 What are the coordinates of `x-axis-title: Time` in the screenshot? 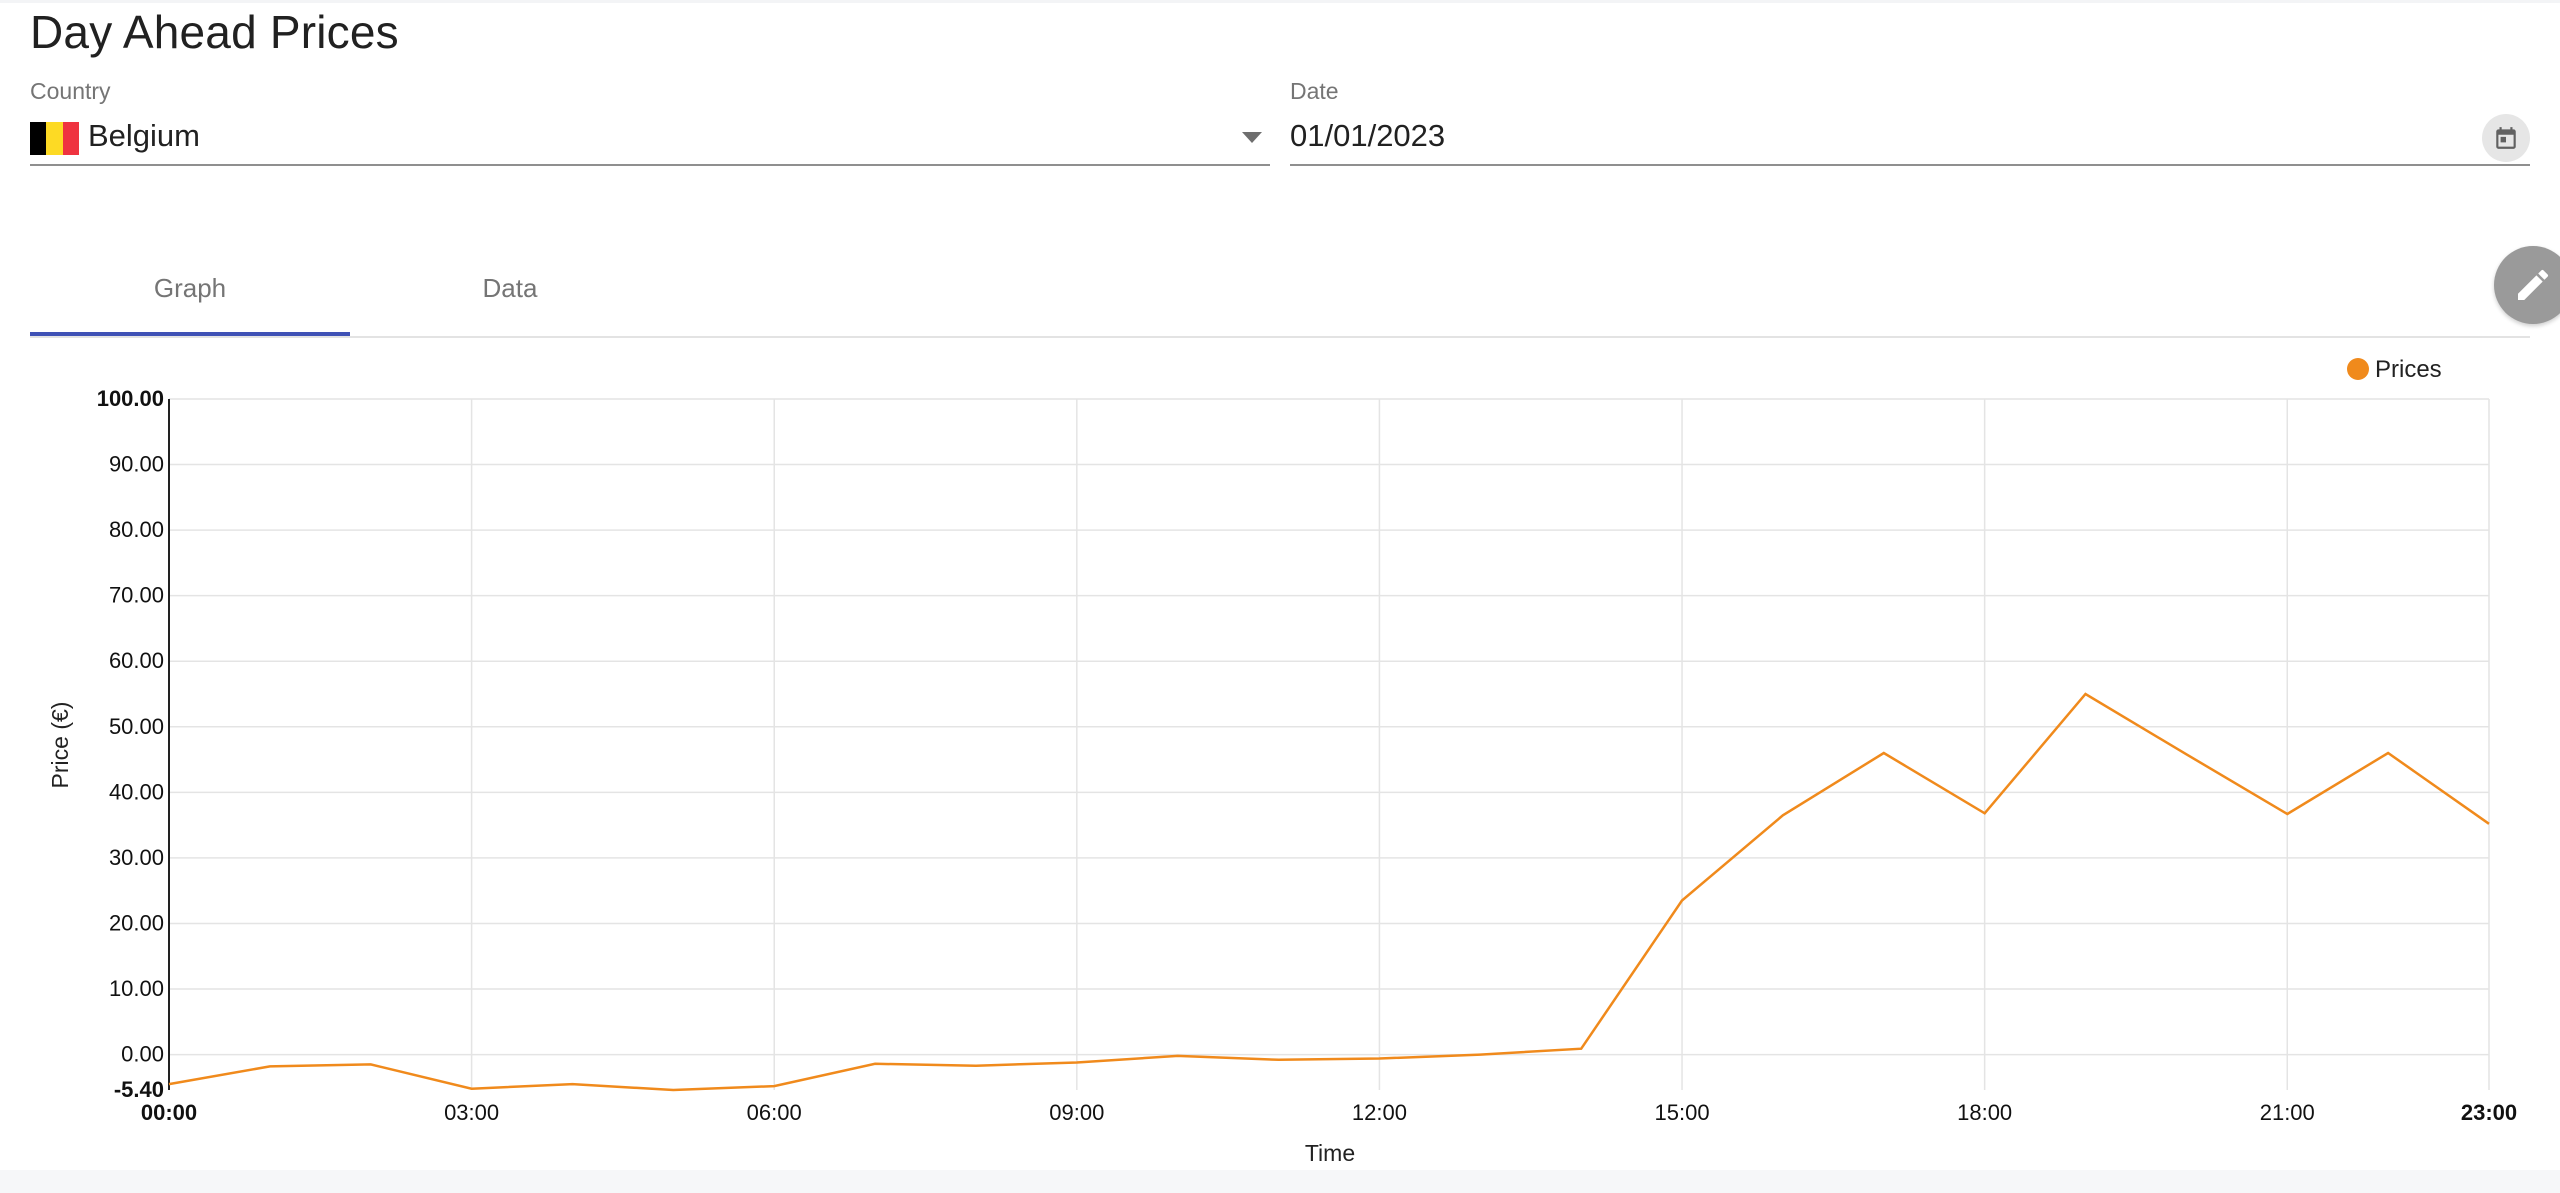 It's located at (1330, 1153).